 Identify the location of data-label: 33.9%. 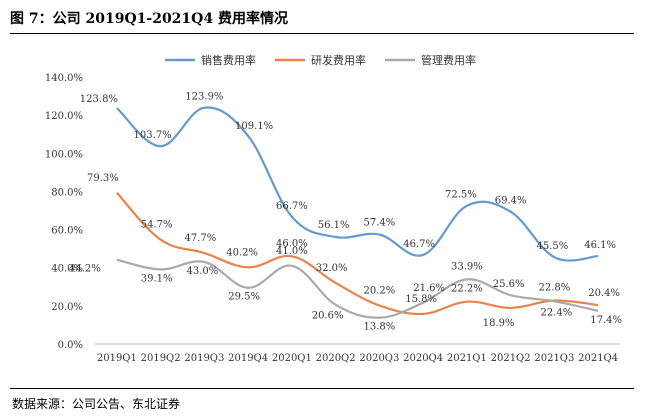
(467, 266).